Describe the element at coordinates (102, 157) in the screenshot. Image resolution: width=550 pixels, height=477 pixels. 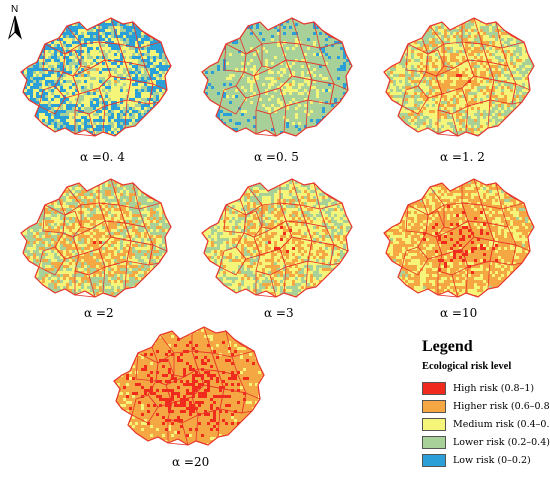
I see `panel-label-1: α =0. 4` at that location.